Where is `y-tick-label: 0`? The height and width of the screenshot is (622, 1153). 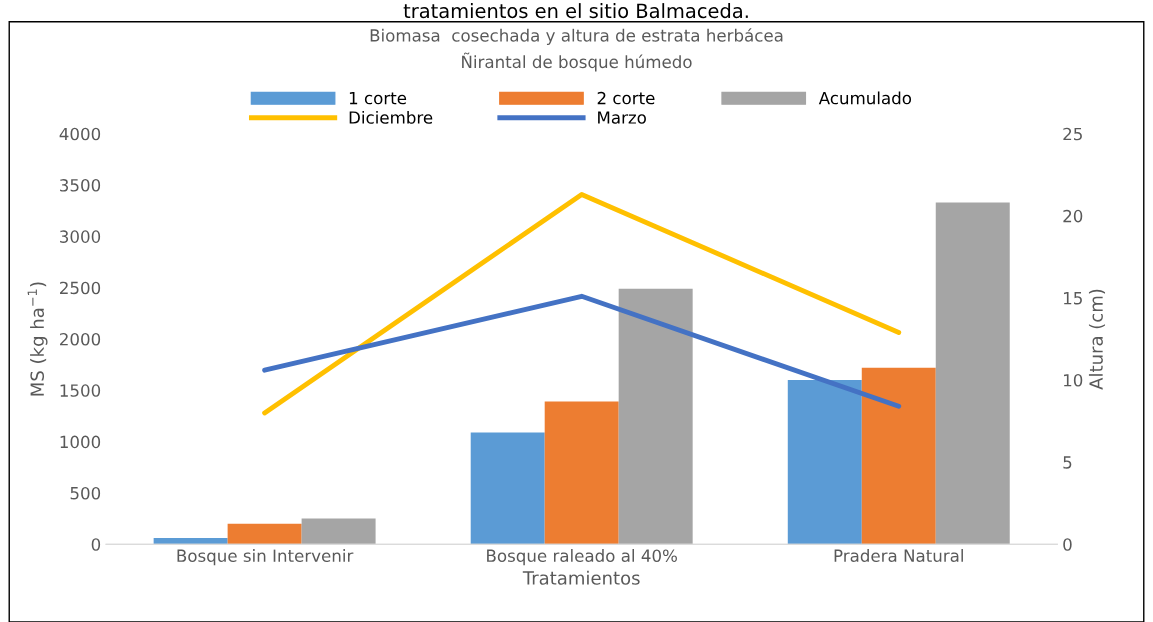
y-tick-label: 0 is located at coordinates (96, 544).